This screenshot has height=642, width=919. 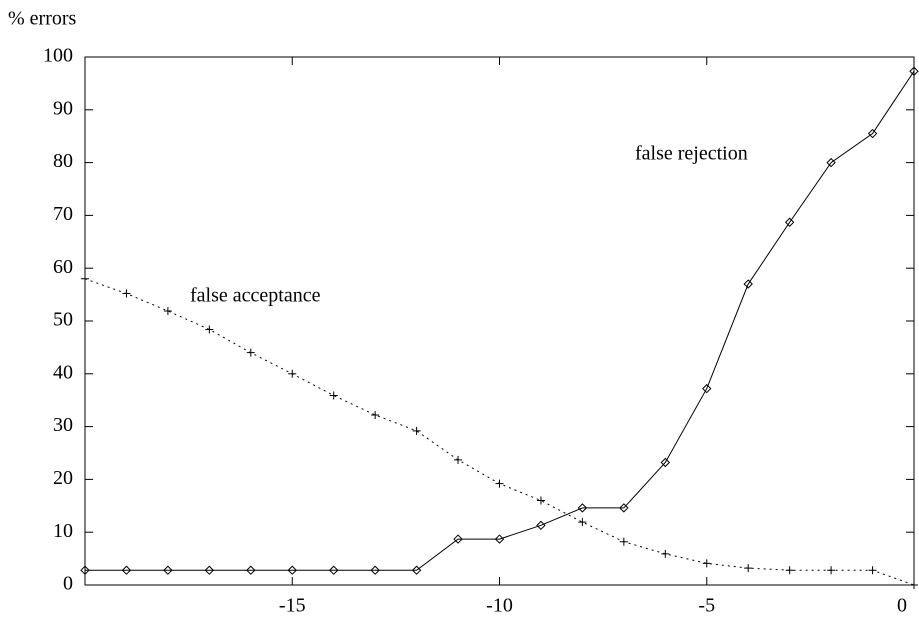 I want to click on y-tick-label: 80, so click(x=63, y=161).